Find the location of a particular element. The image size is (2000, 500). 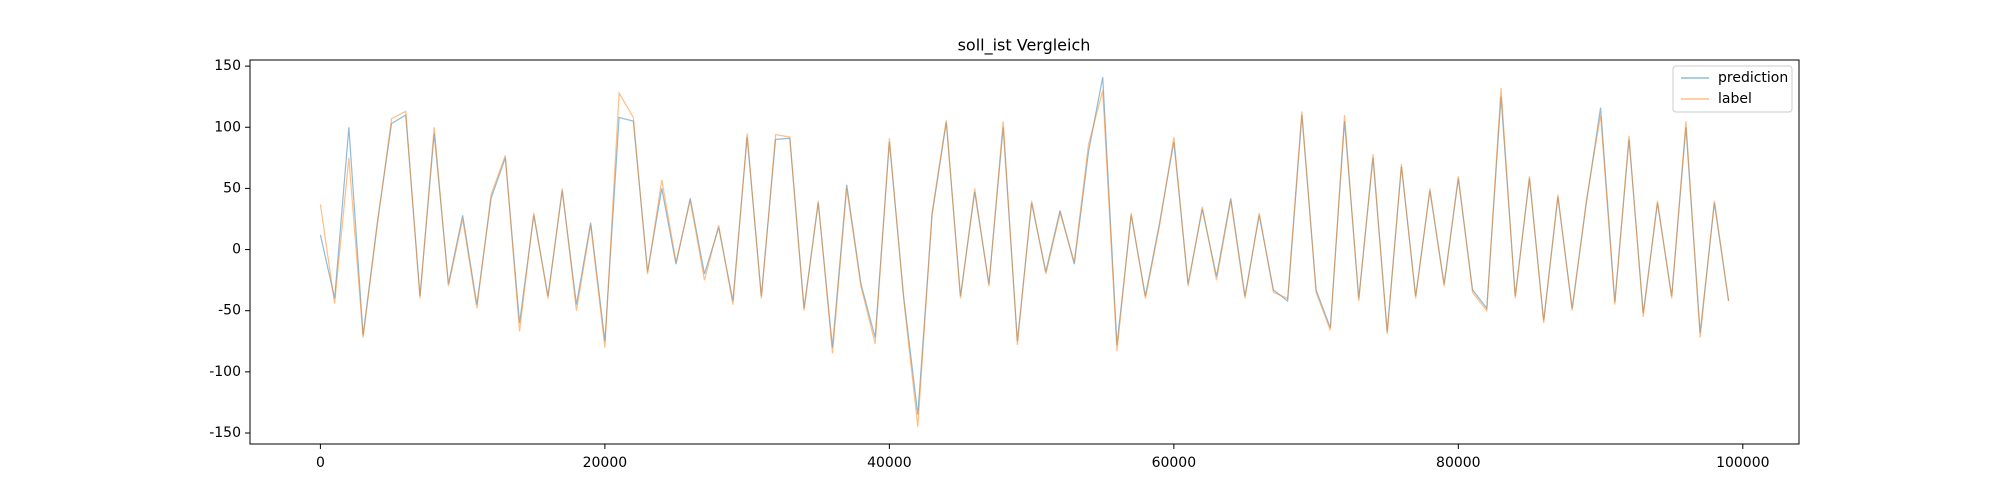

chart-title: soll_ist Vergleich is located at coordinates (1024, 46).